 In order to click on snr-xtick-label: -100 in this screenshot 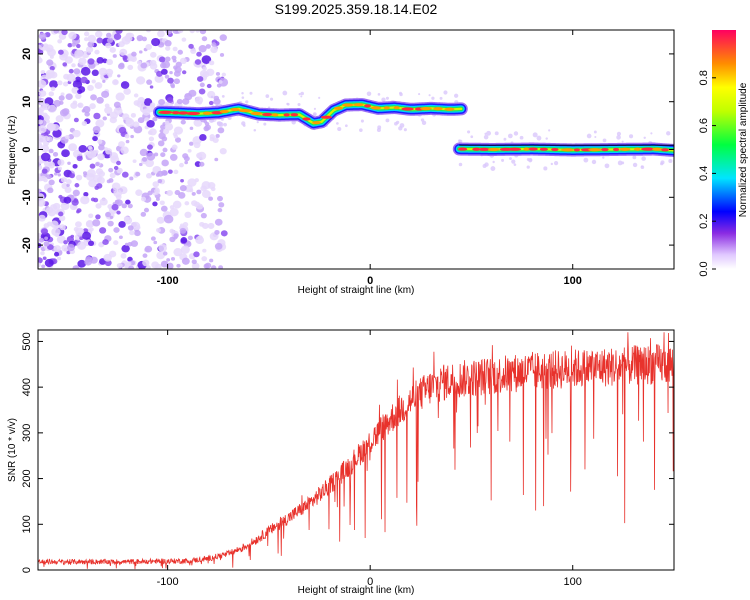, I will do `click(168, 582)`.